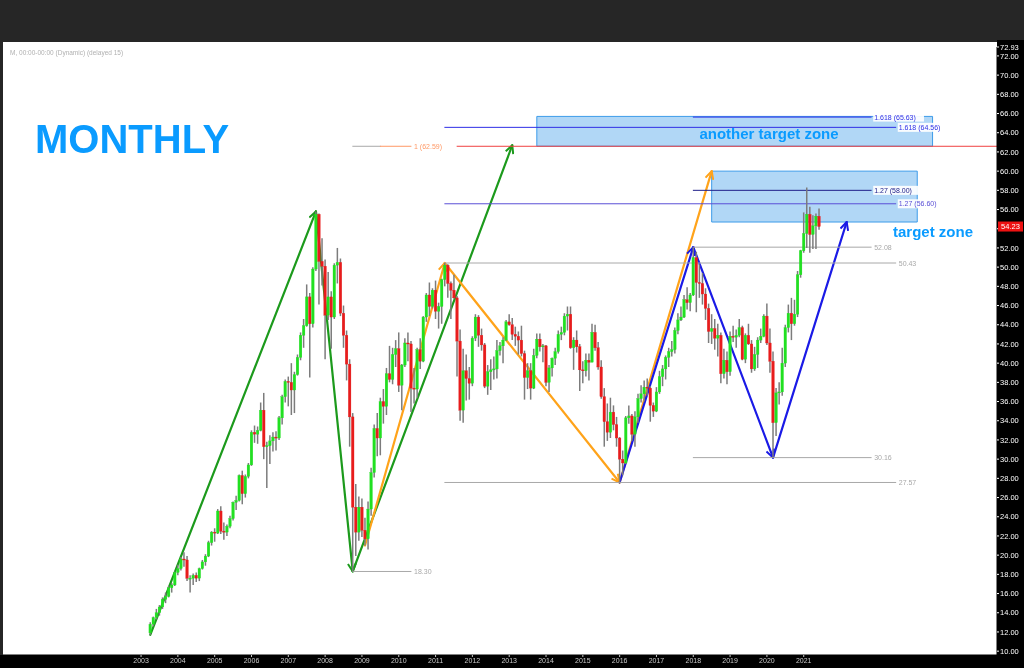  I want to click on annotation: another target zone, so click(769, 133).